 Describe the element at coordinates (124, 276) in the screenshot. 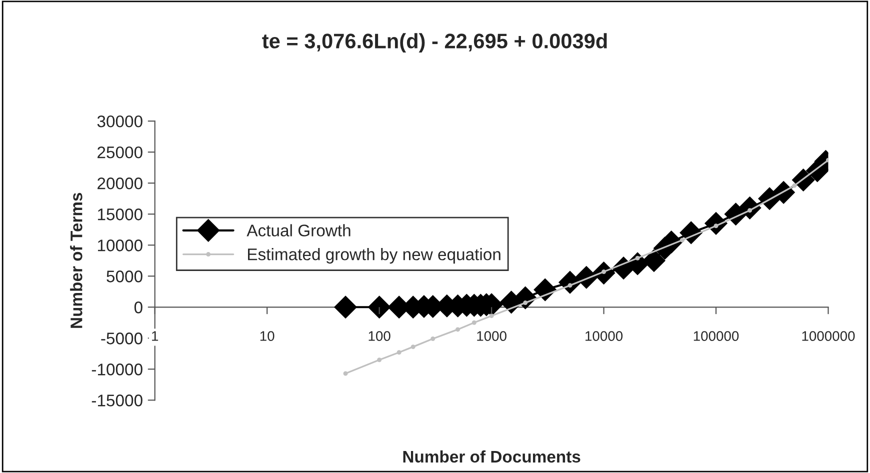

I see `y-tick-label: 5000` at that location.